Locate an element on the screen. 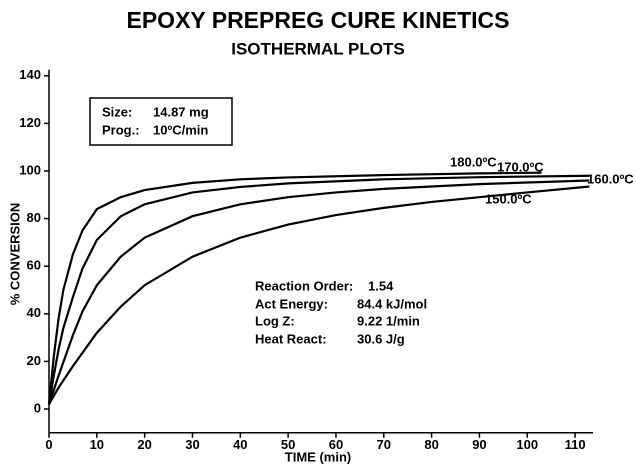 This screenshot has height=465, width=636. chart-subtitle: ISOTHERMAL PLOTS is located at coordinates (317, 48).